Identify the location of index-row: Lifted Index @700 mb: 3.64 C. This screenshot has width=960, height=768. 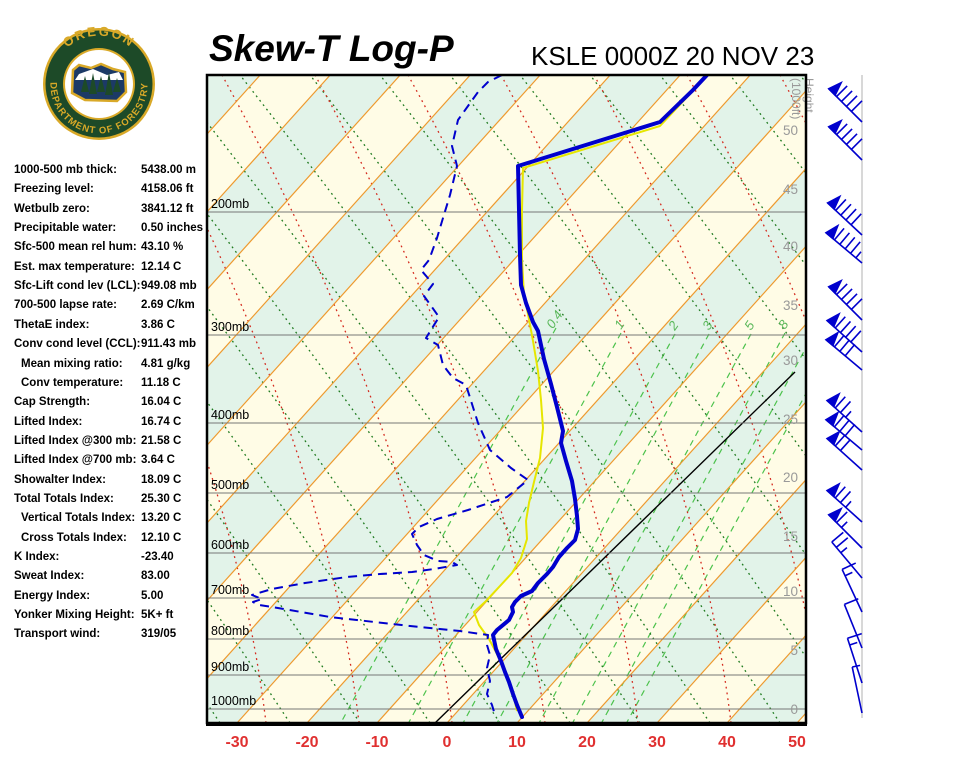
(94, 460).